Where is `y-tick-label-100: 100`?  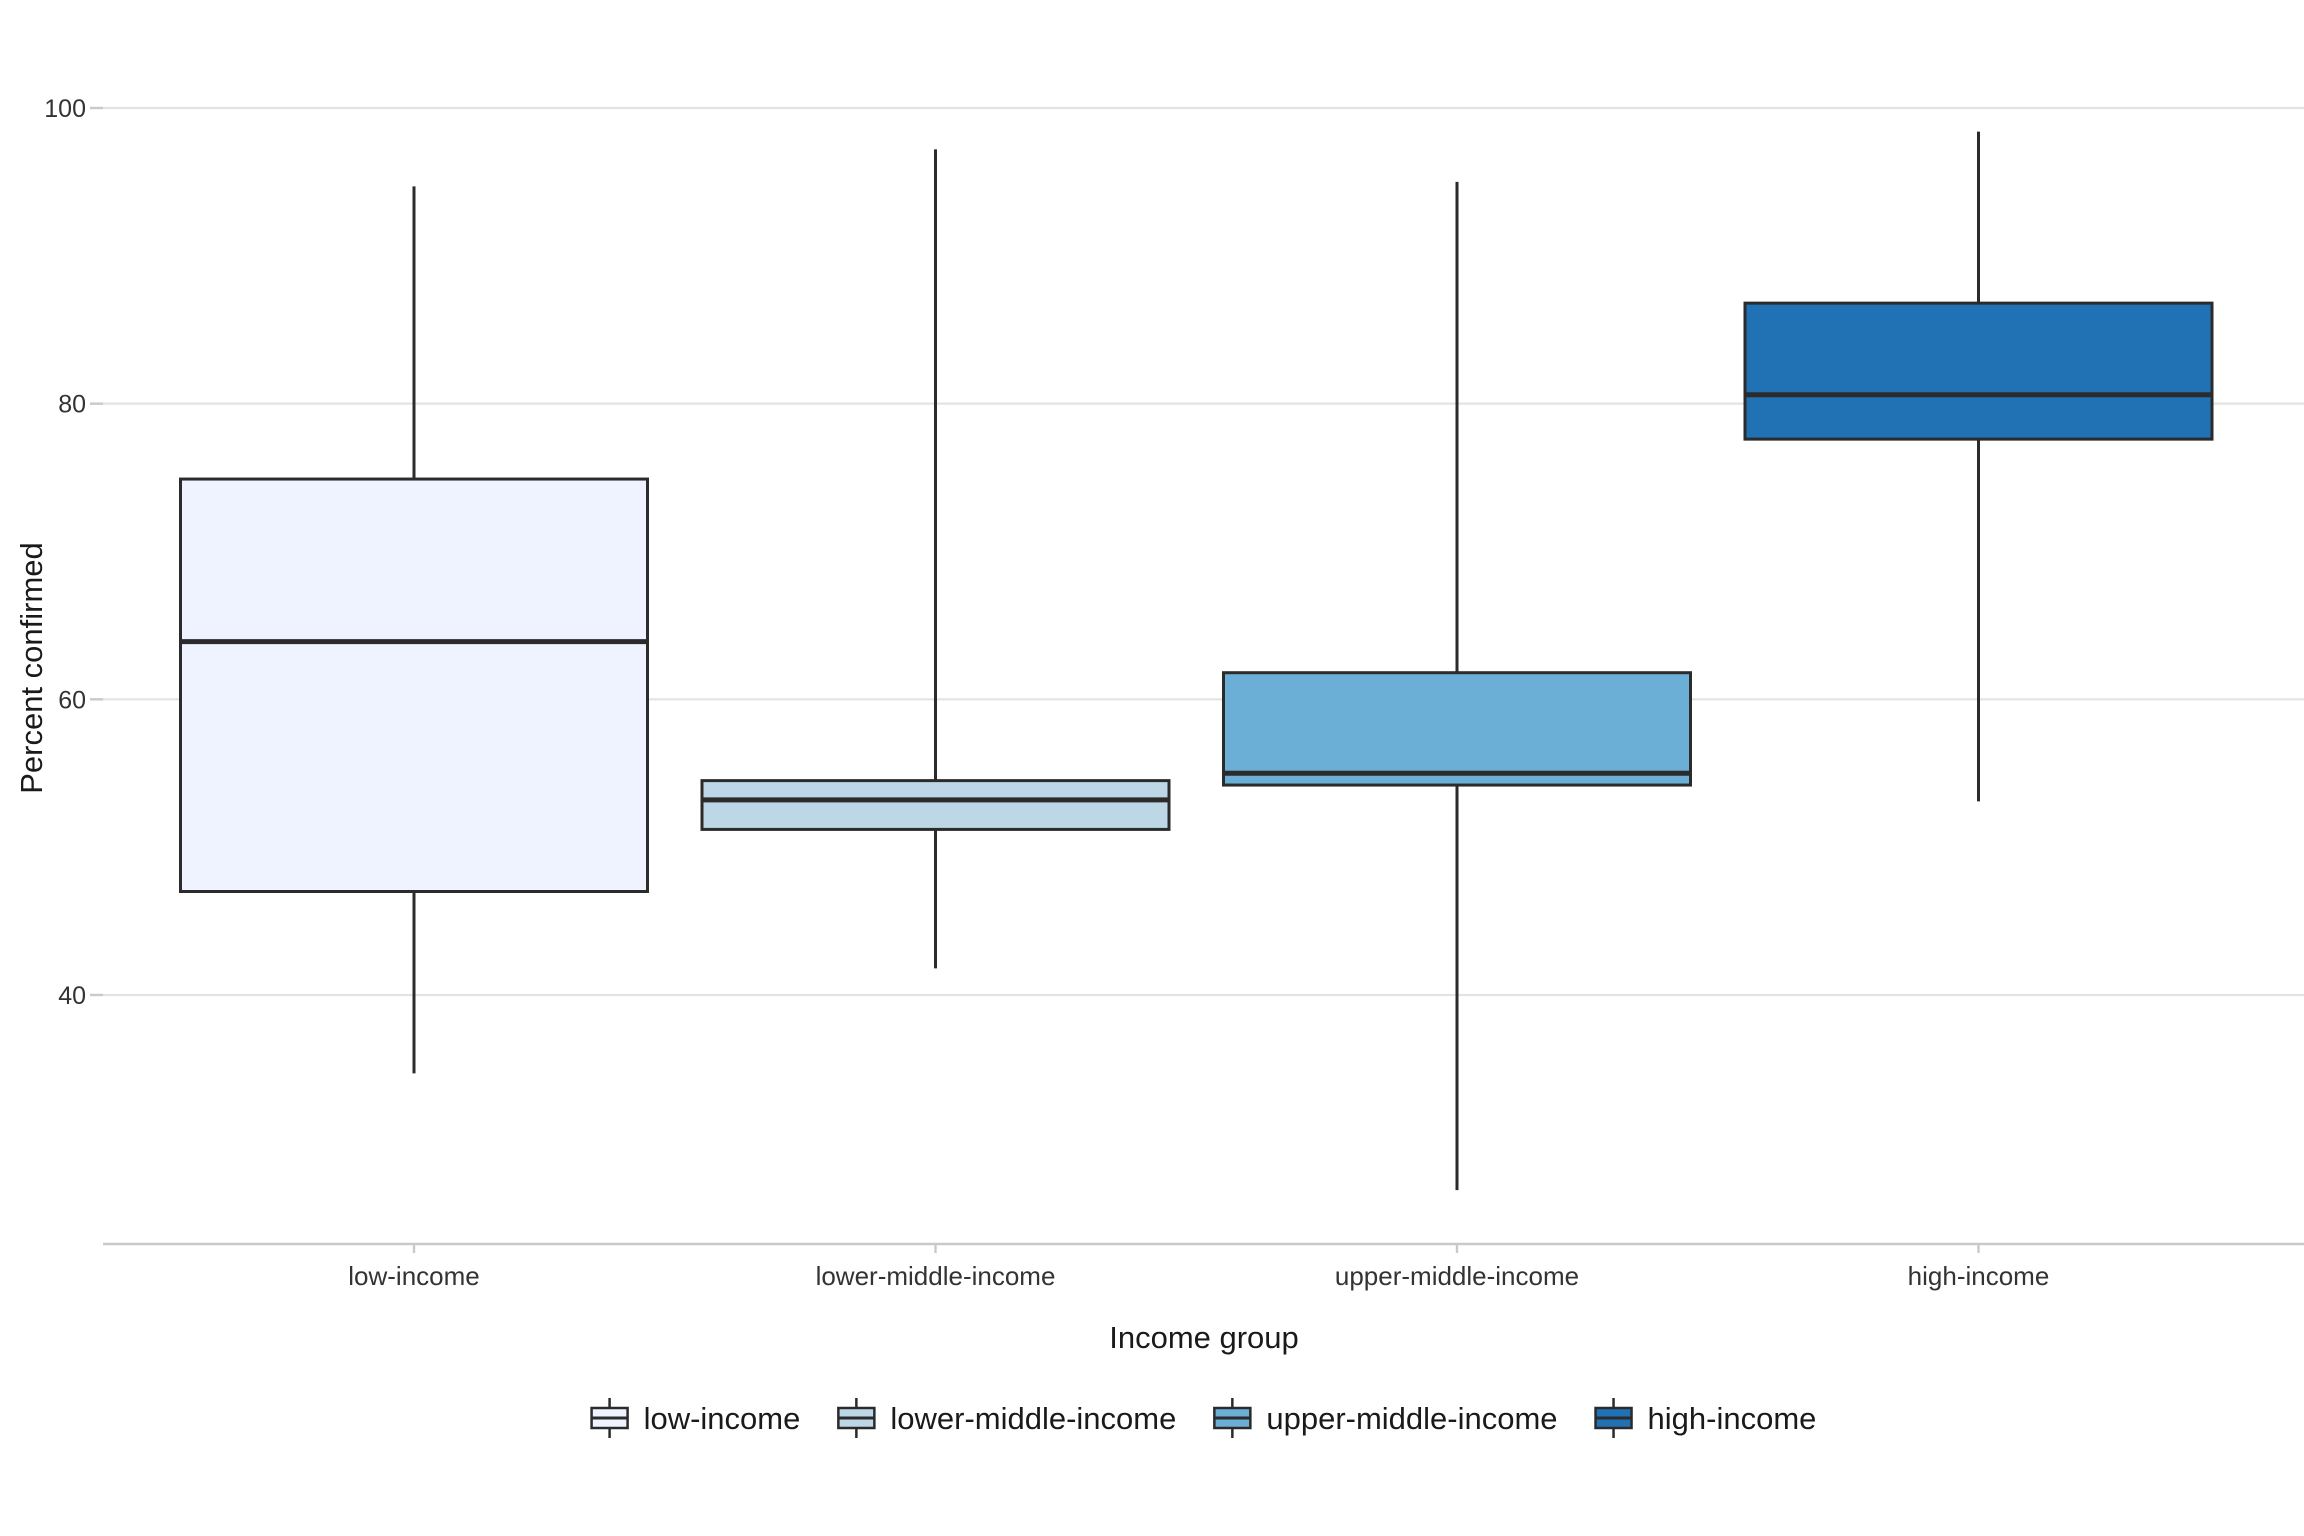 y-tick-label-100: 100 is located at coordinates (65, 109).